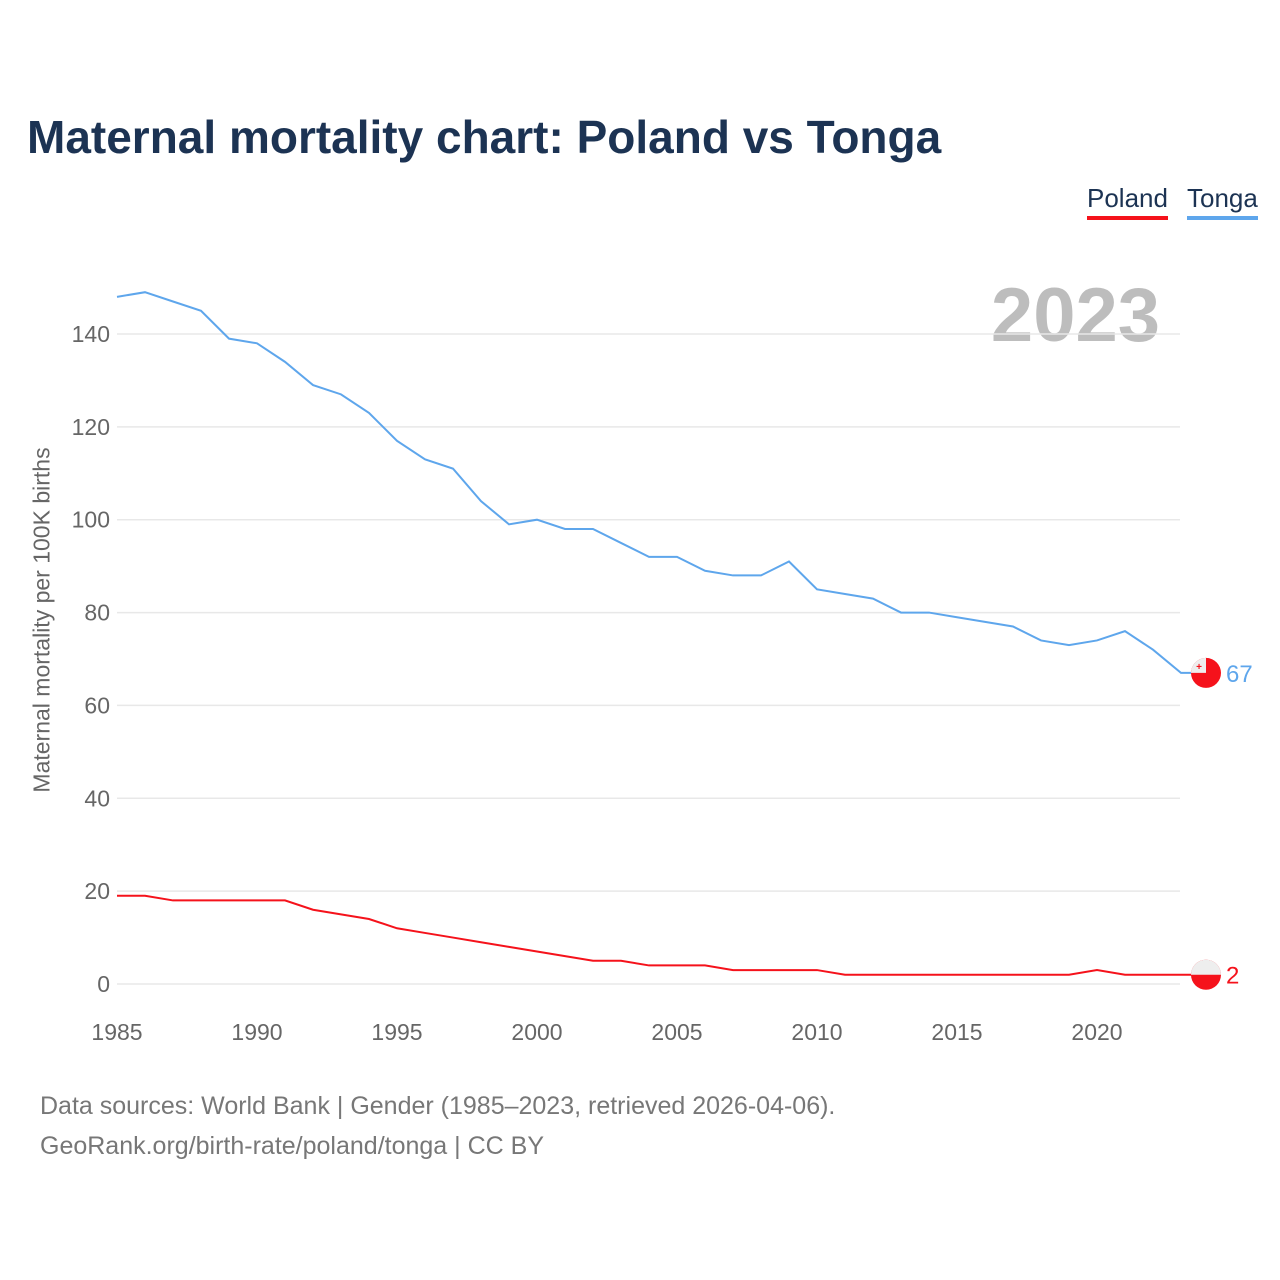 The width and height of the screenshot is (1280, 1280). What do you see at coordinates (116, 1032) in the screenshot?
I see `x-tick-label: 1985` at bounding box center [116, 1032].